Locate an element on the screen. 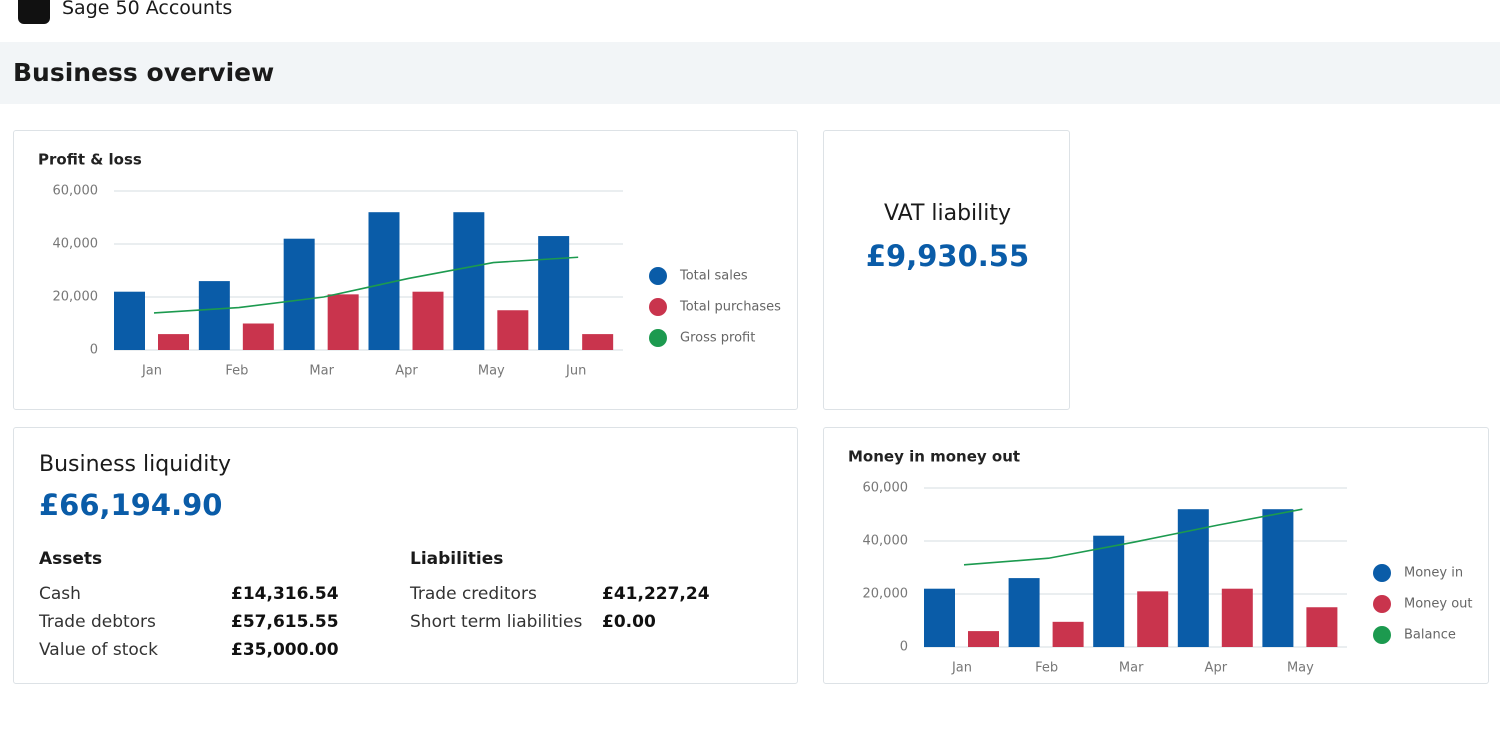 This screenshot has height=750, width=1500. liabilities-label: Short term liabilities is located at coordinates (496, 622).